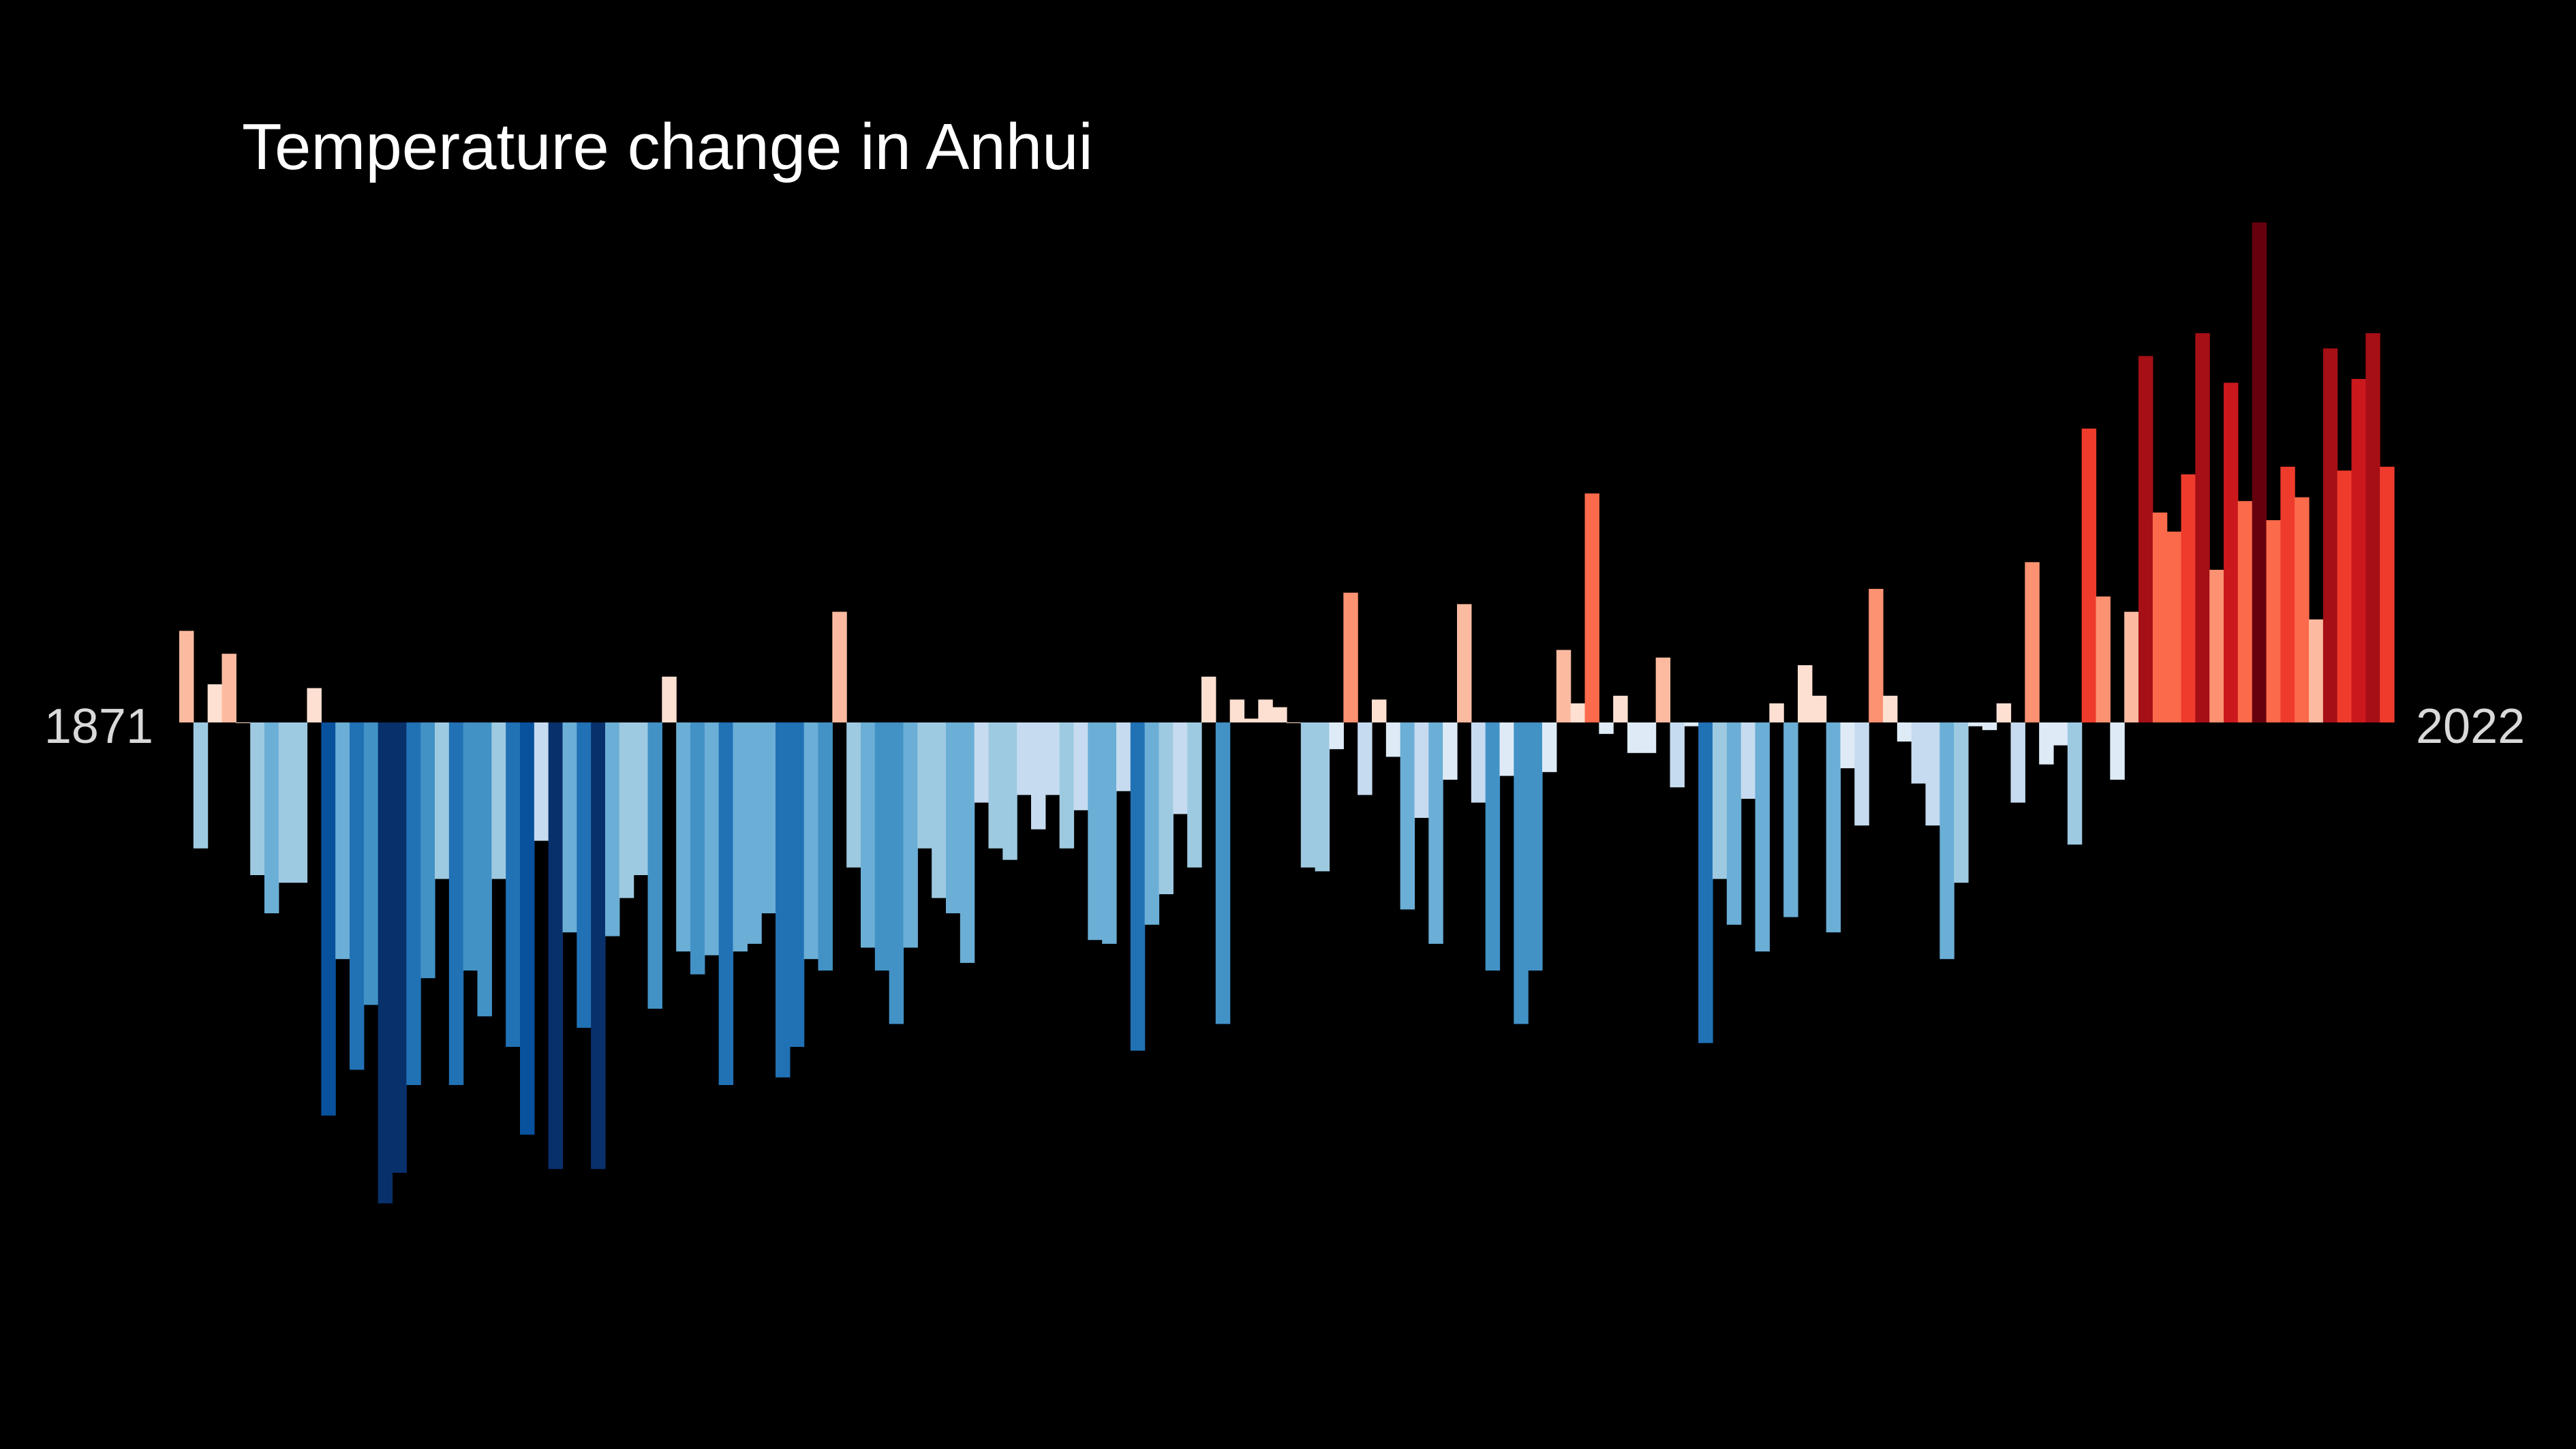 This screenshot has height=1449, width=2576. What do you see at coordinates (769, 818) in the screenshot?
I see `bar-1912` at bounding box center [769, 818].